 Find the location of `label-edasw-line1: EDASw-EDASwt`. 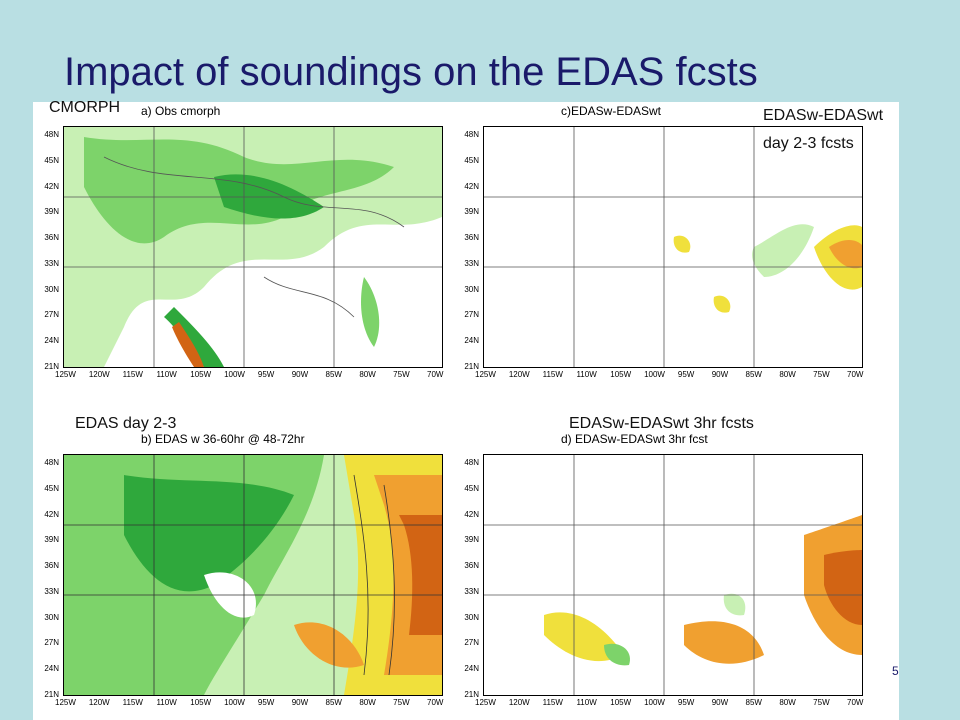

label-edasw-line1: EDASw-EDASwt is located at coordinates (823, 115).